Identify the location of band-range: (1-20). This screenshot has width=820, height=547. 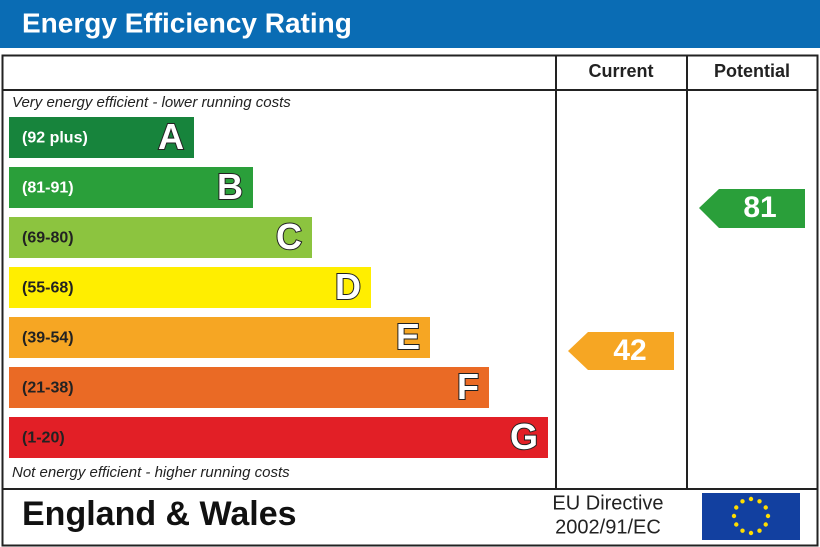
(43, 438).